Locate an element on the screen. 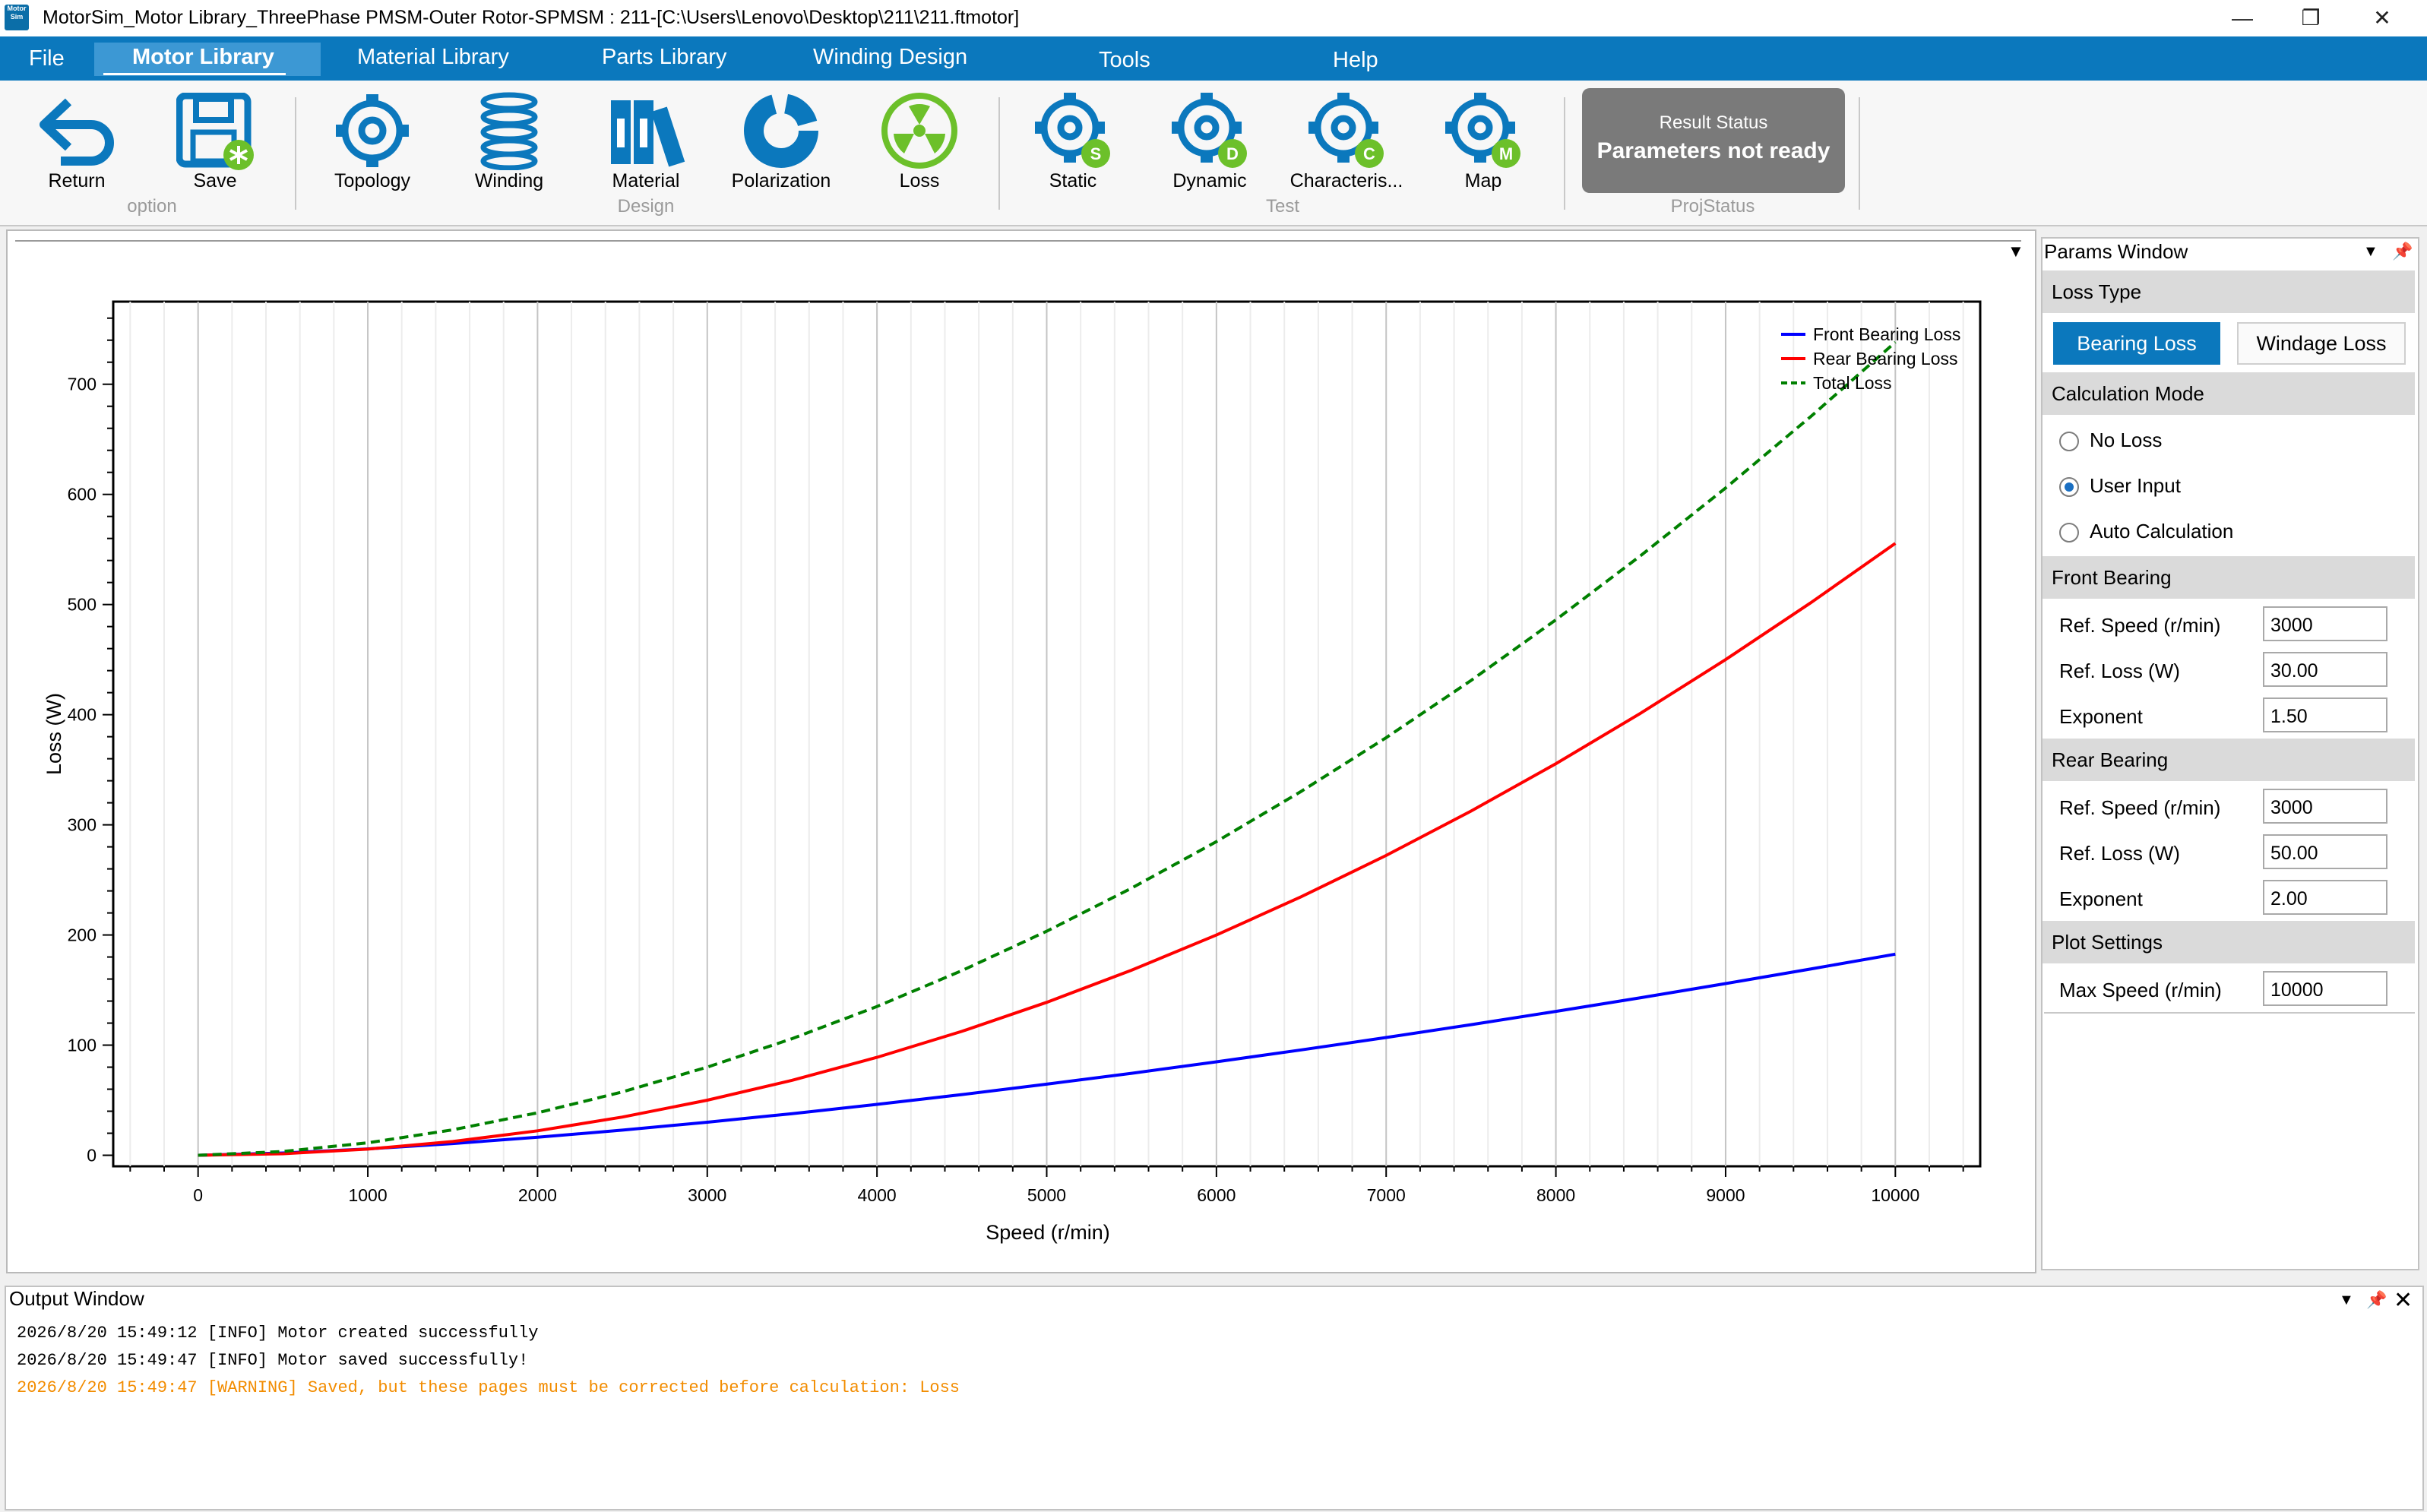 This screenshot has width=2427, height=1512. return-label: Return is located at coordinates (77, 180).